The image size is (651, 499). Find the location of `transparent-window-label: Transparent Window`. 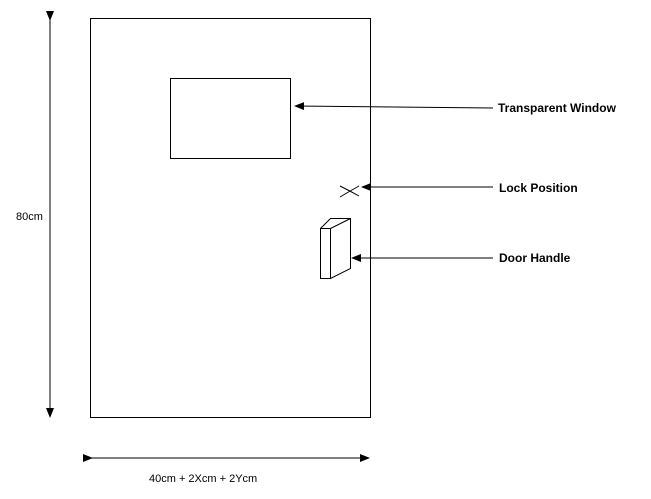

transparent-window-label: Transparent Window is located at coordinates (557, 108).